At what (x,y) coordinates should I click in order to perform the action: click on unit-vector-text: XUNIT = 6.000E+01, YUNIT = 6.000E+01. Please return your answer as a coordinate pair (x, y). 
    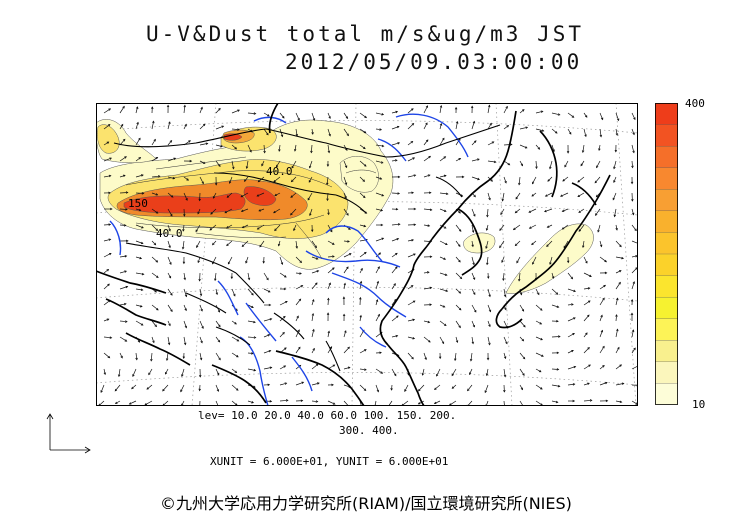
    Looking at the image, I should click on (329, 461).